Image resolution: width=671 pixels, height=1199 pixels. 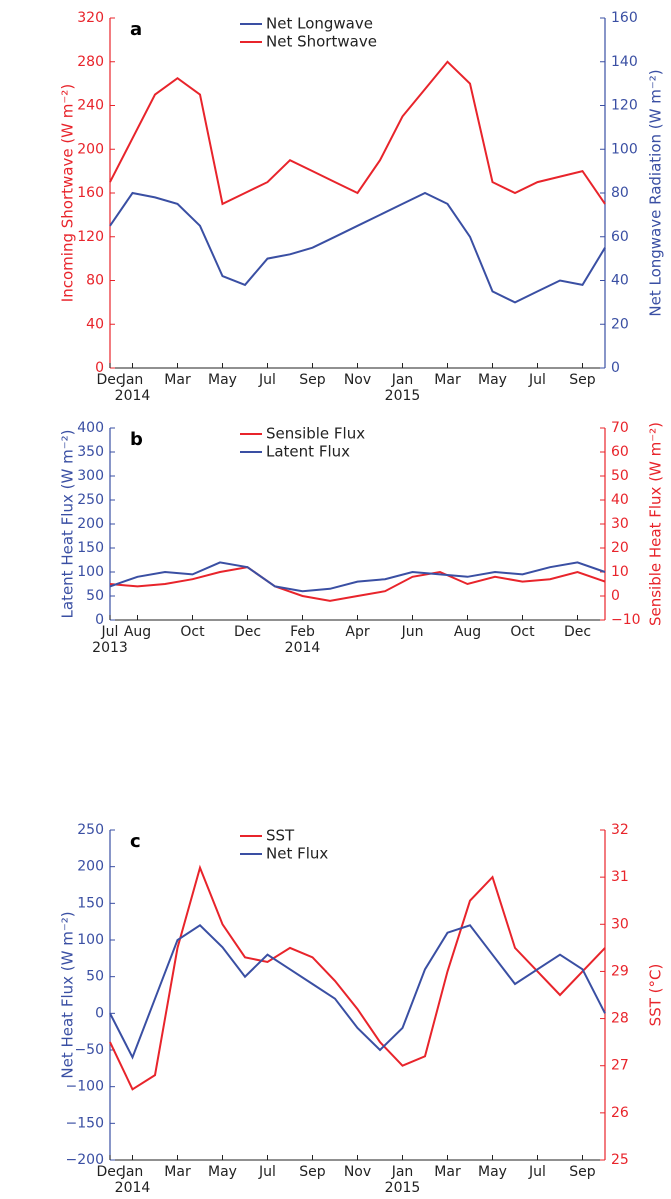 What do you see at coordinates (620, 971) in the screenshot?
I see `y2-tick-label: 29` at bounding box center [620, 971].